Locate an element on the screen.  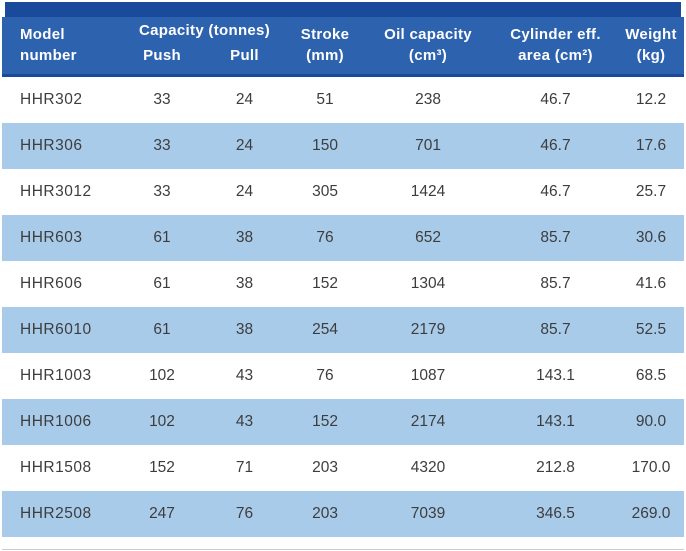
weight-cell: 12.2 is located at coordinates (651, 99).